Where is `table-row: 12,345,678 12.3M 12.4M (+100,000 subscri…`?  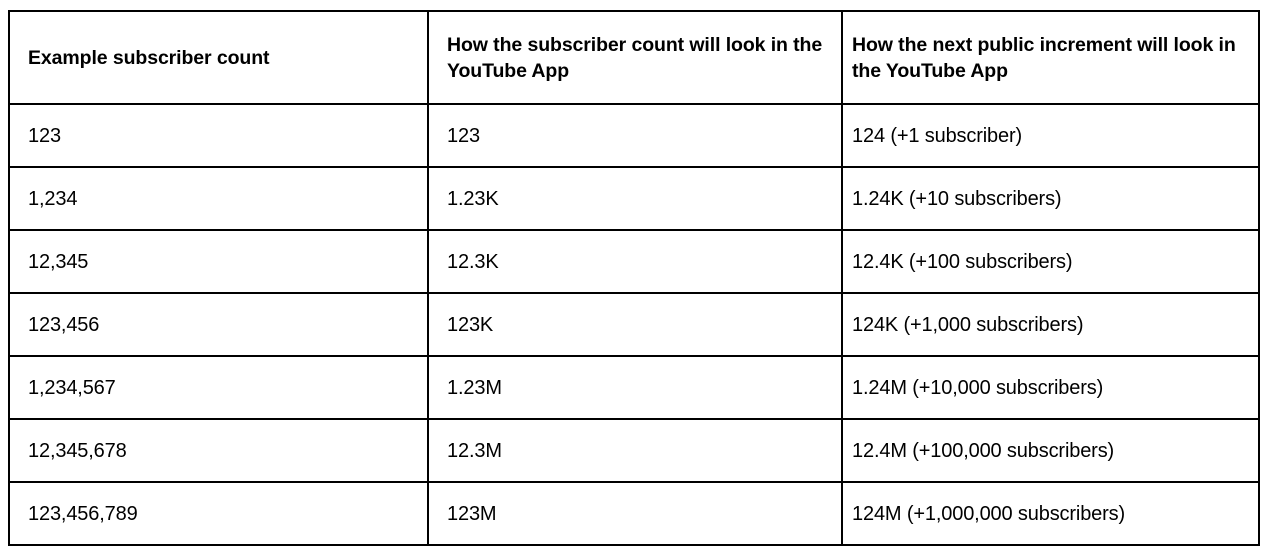 table-row: 12,345,678 12.3M 12.4M (+100,000 subscri… is located at coordinates (634, 450).